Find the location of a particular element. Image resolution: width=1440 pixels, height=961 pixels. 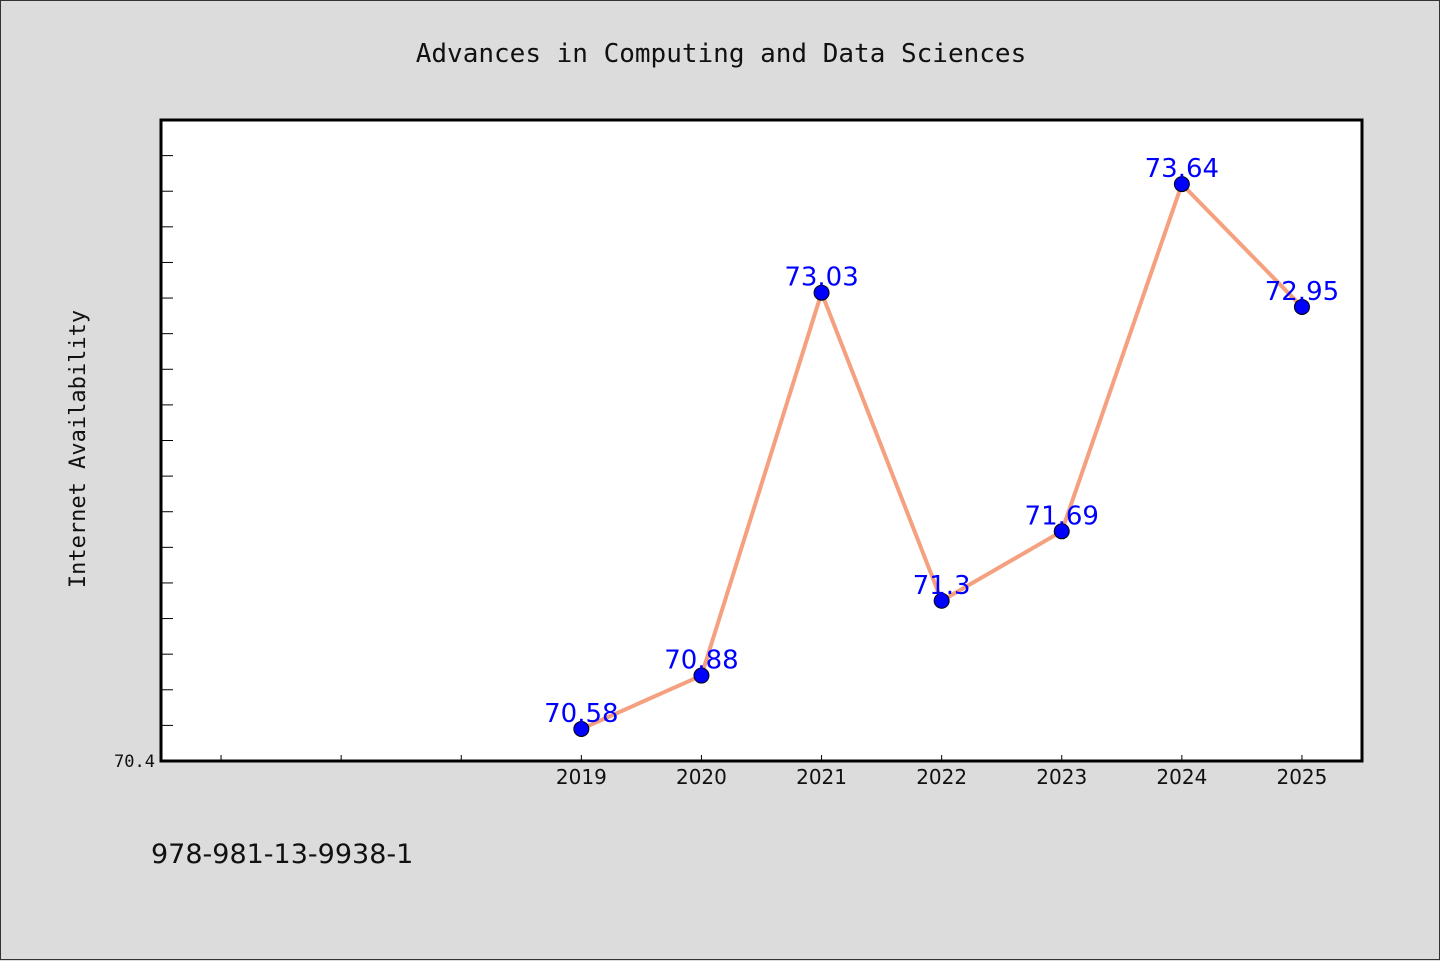

x-tick-label: 2024 is located at coordinates (1181, 777).